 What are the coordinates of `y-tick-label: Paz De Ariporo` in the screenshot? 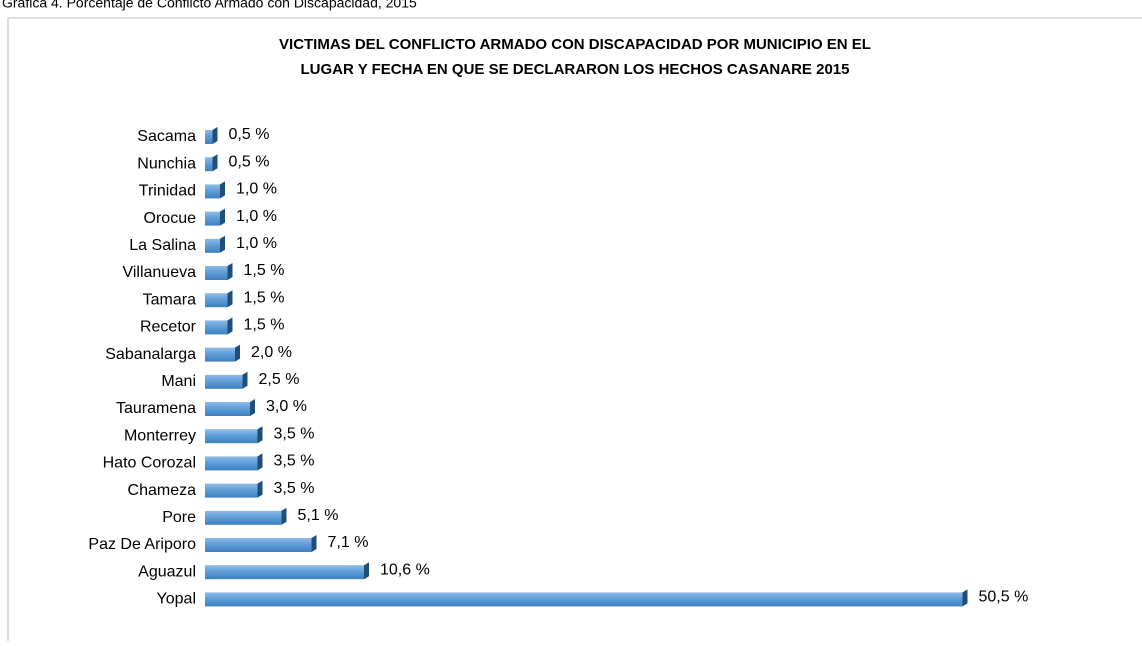 It's located at (142, 544).